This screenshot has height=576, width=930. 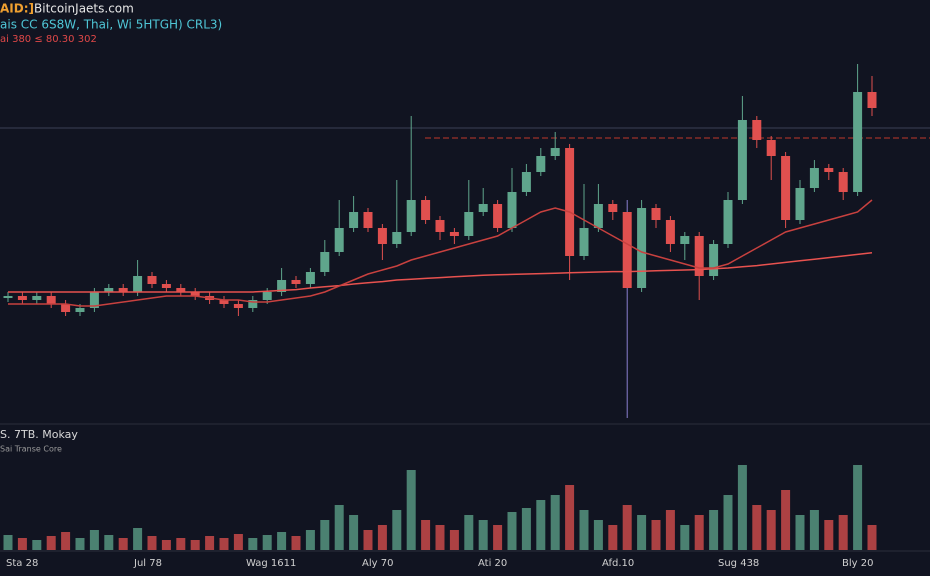 I want to click on symbol: AID:], so click(x=17, y=9).